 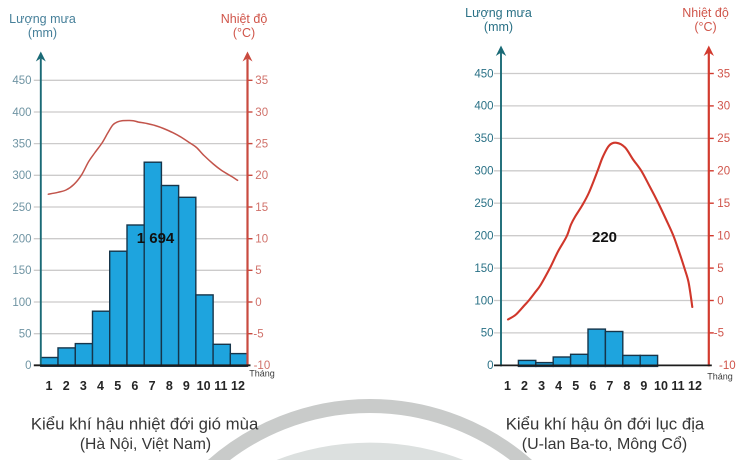 I want to click on svg-text: 1 694, so click(x=156, y=238).